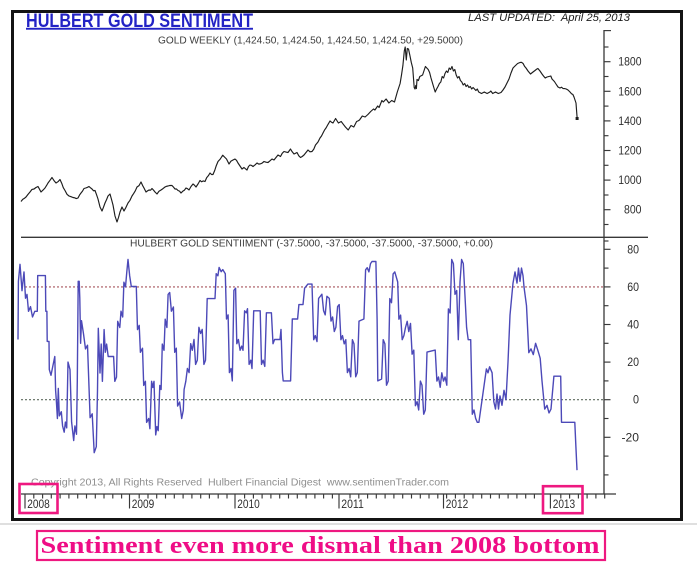 Image resolution: width=697 pixels, height=570 pixels. What do you see at coordinates (633, 287) in the screenshot?
I see `svg-text: 60` at bounding box center [633, 287].